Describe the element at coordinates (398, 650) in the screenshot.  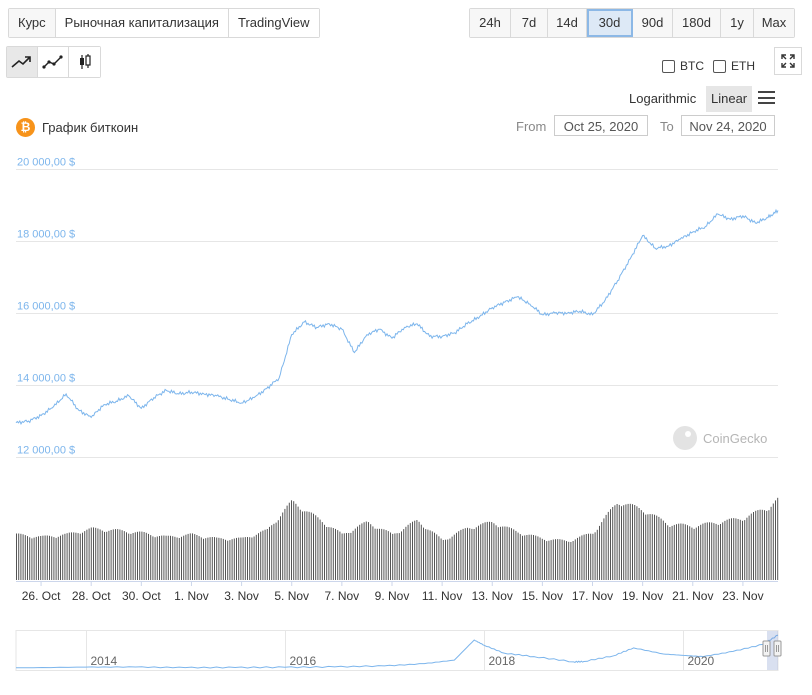
I see `navigator: 2014 2016 2018 2020` at that location.